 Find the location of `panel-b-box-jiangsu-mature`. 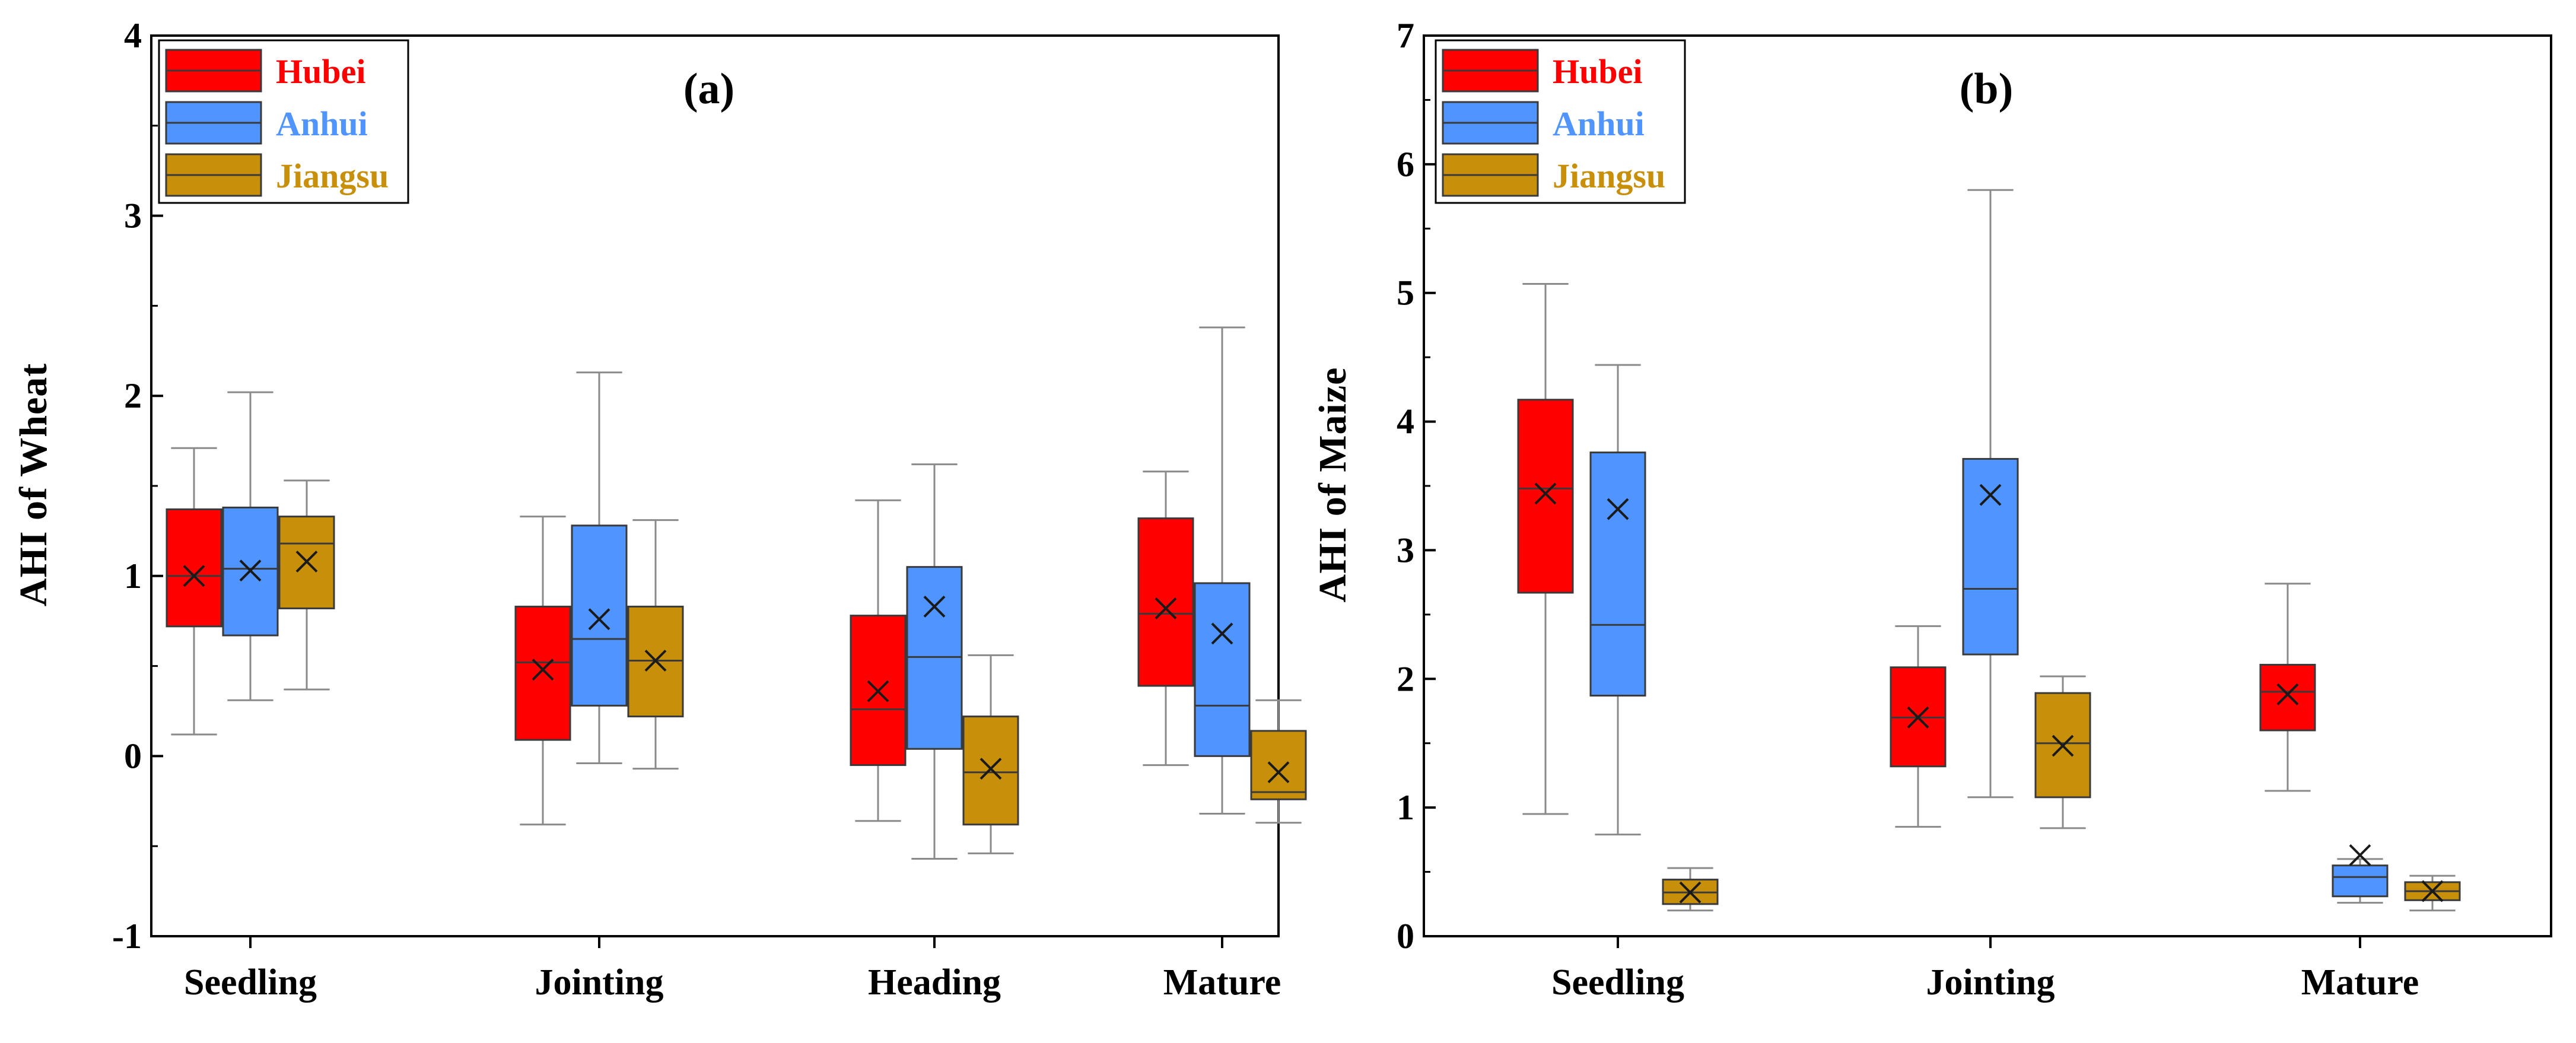

panel-b-box-jiangsu-mature is located at coordinates (2432, 893).